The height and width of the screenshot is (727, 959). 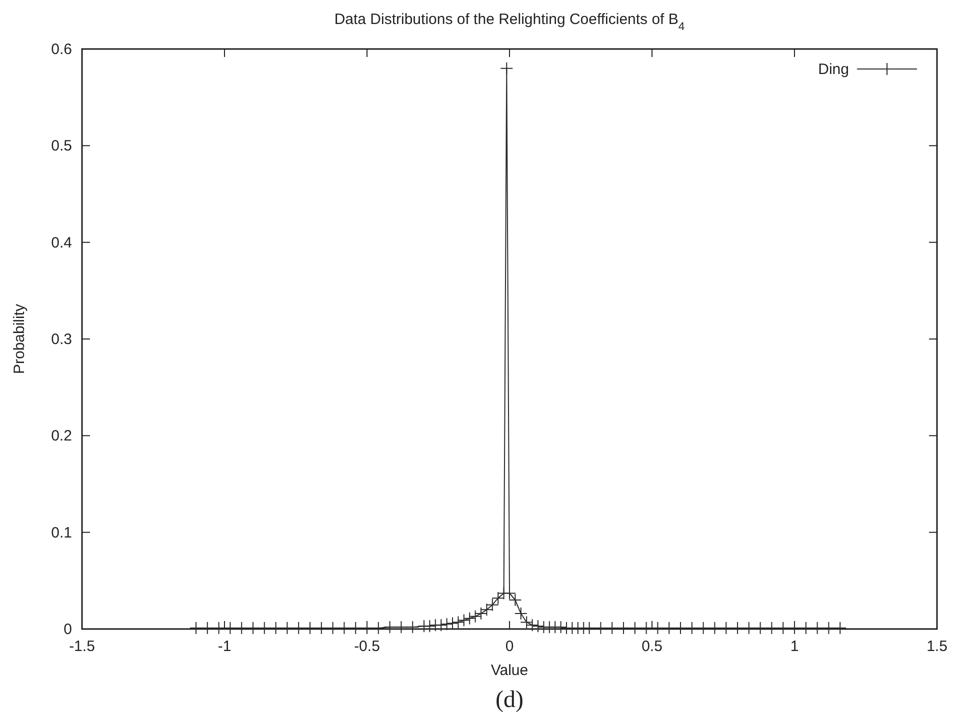 What do you see at coordinates (82, 646) in the screenshot?
I see `x-tick-label: -1.5` at bounding box center [82, 646].